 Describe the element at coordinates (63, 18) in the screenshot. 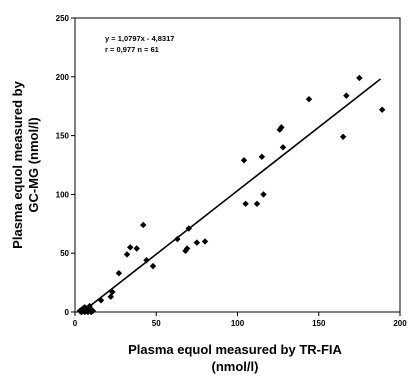

I see `y-tick-label: 250` at that location.